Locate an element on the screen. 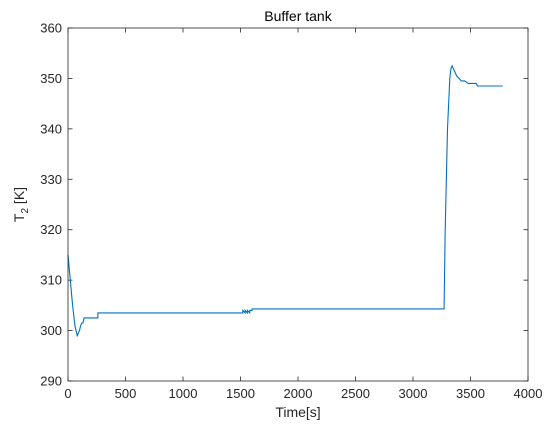 This screenshot has width=554, height=429. y-tick-label: 320 is located at coordinates (51, 229).